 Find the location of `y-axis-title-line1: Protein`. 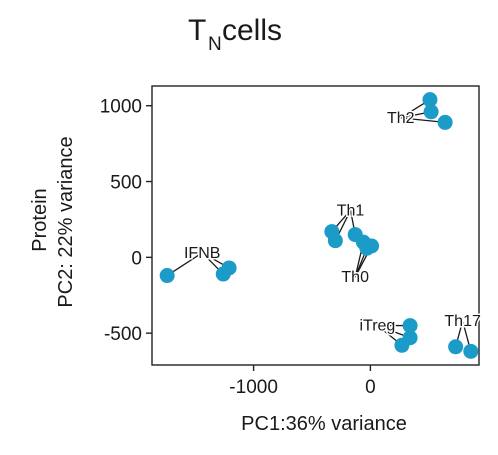

y-axis-title-line1: Protein is located at coordinates (40, 219).